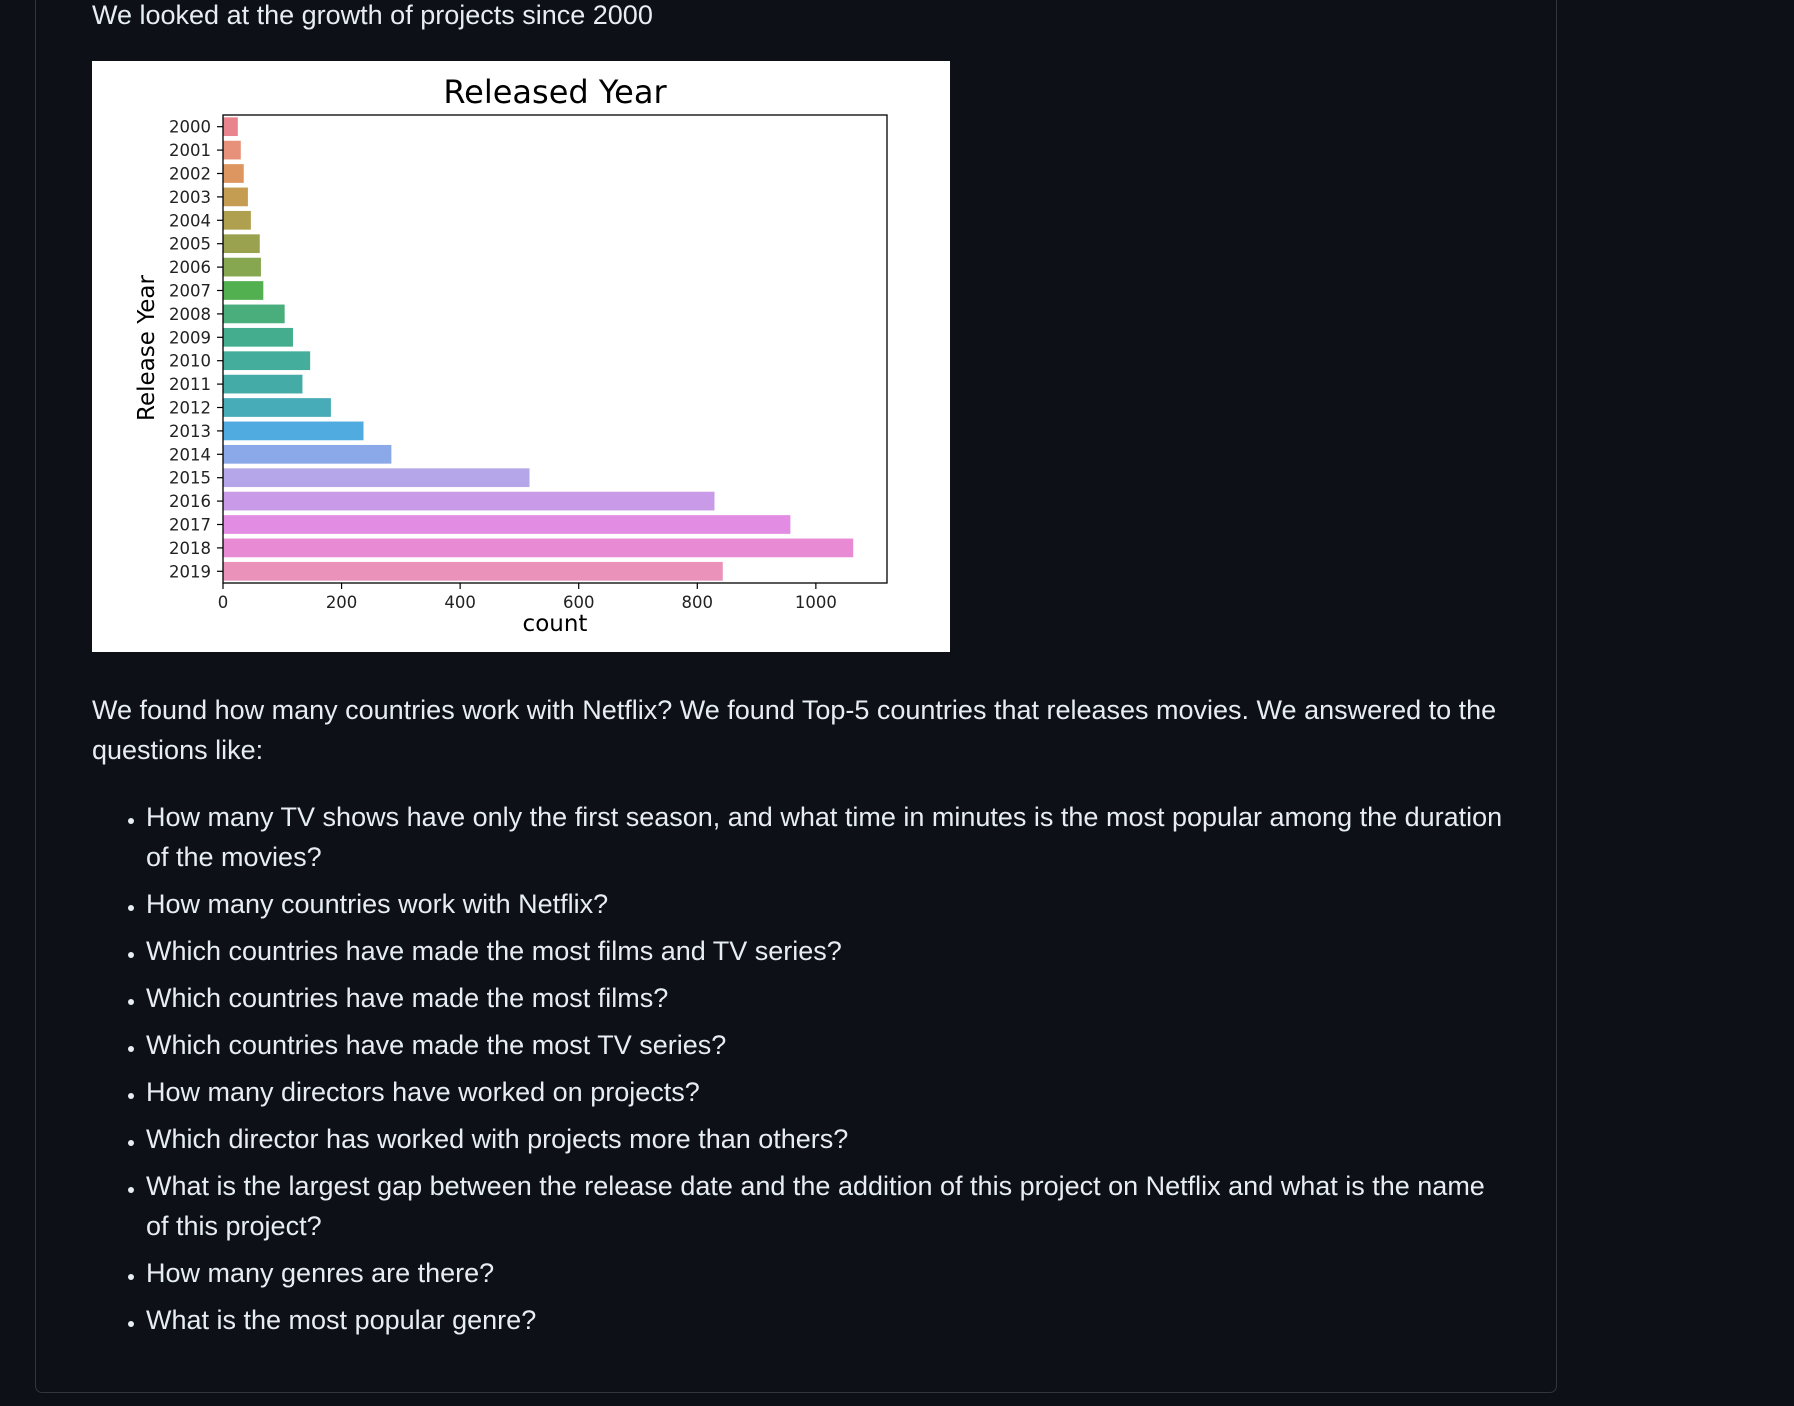 The width and height of the screenshot is (1794, 1406). I want to click on question-item: How many genres are there?, so click(829, 1273).